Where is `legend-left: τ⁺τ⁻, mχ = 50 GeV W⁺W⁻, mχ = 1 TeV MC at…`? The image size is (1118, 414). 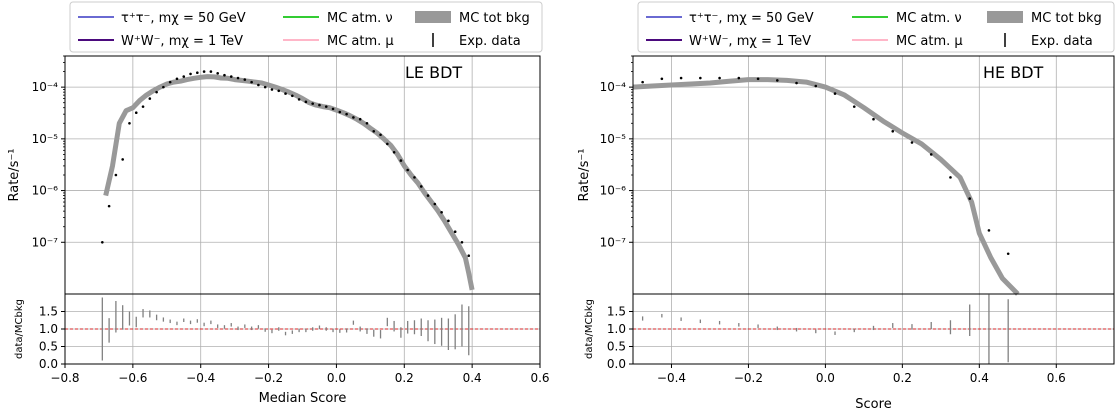 legend-left: τ⁺τ⁻, mχ = 50 GeV W⁺W⁻, mχ = 1 TeV MC at… is located at coordinates (306, 27).